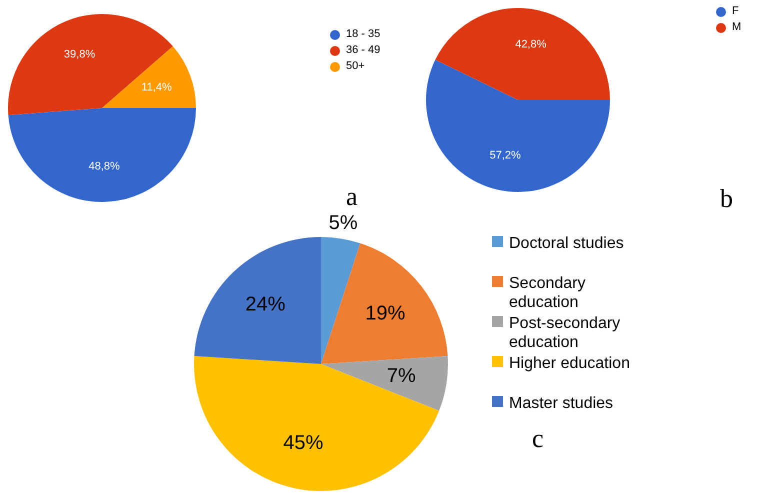 This screenshot has height=493, width=772. Describe the element at coordinates (343, 223) in the screenshot. I see `data-label: 5%` at that location.